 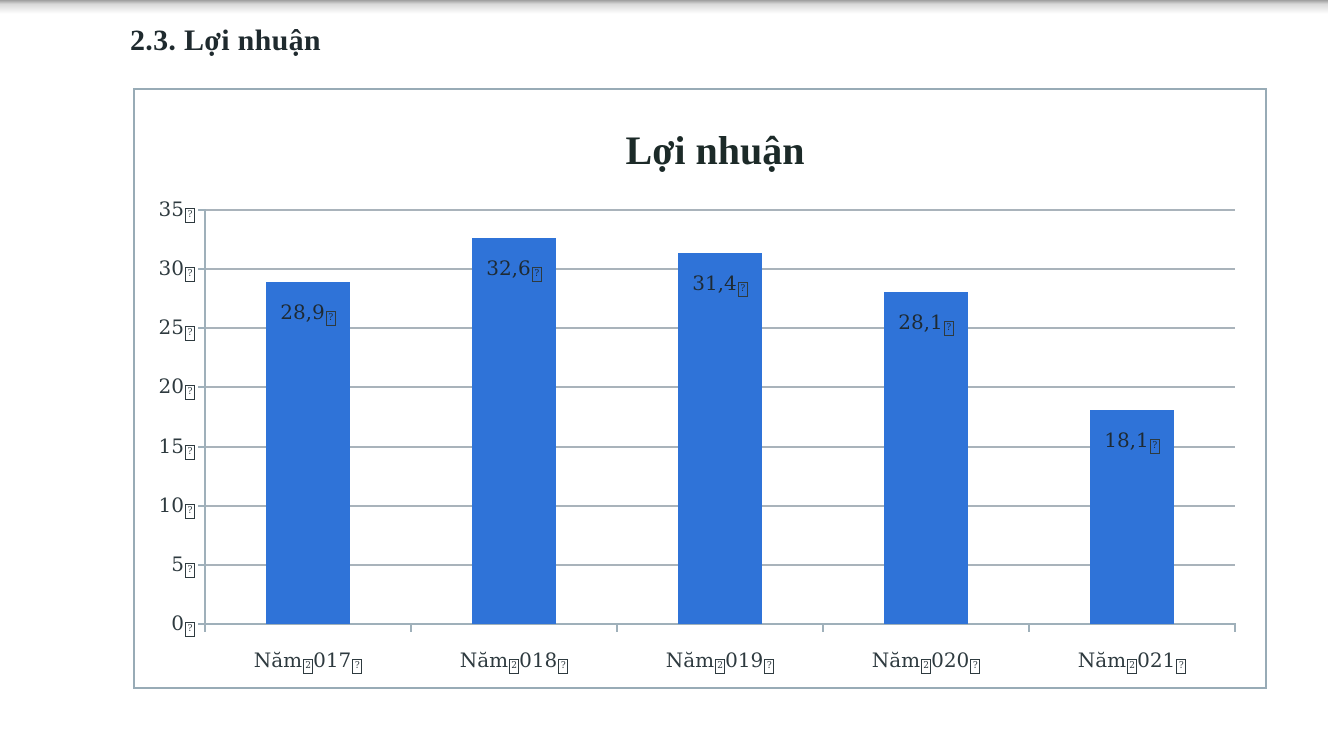 I want to click on y-tick-label: 35?, so click(x=165, y=210).